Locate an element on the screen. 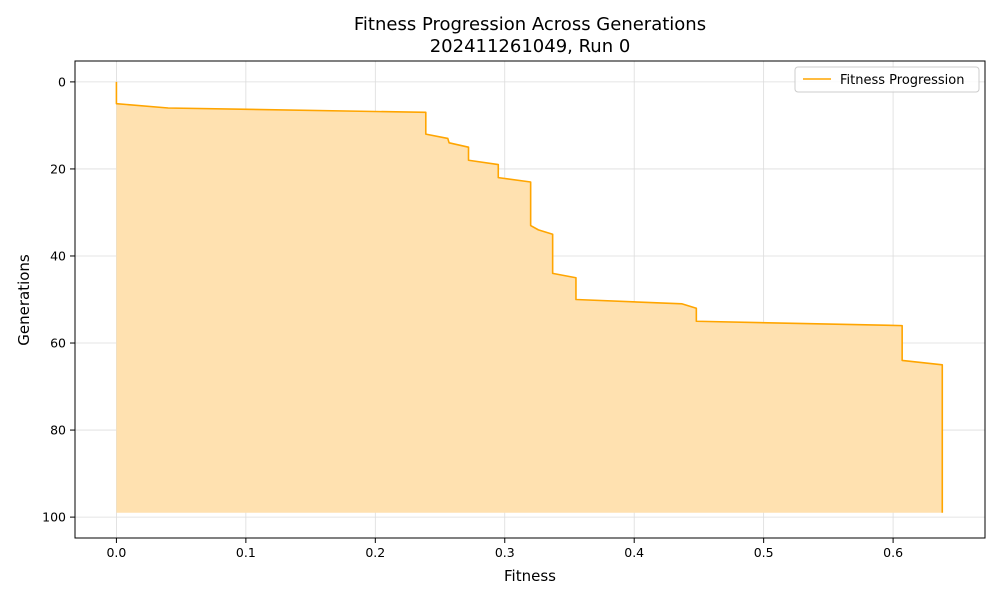 The height and width of the screenshot is (600, 1000). chart-title-line-2: 202411261049, Run 0 is located at coordinates (530, 46).